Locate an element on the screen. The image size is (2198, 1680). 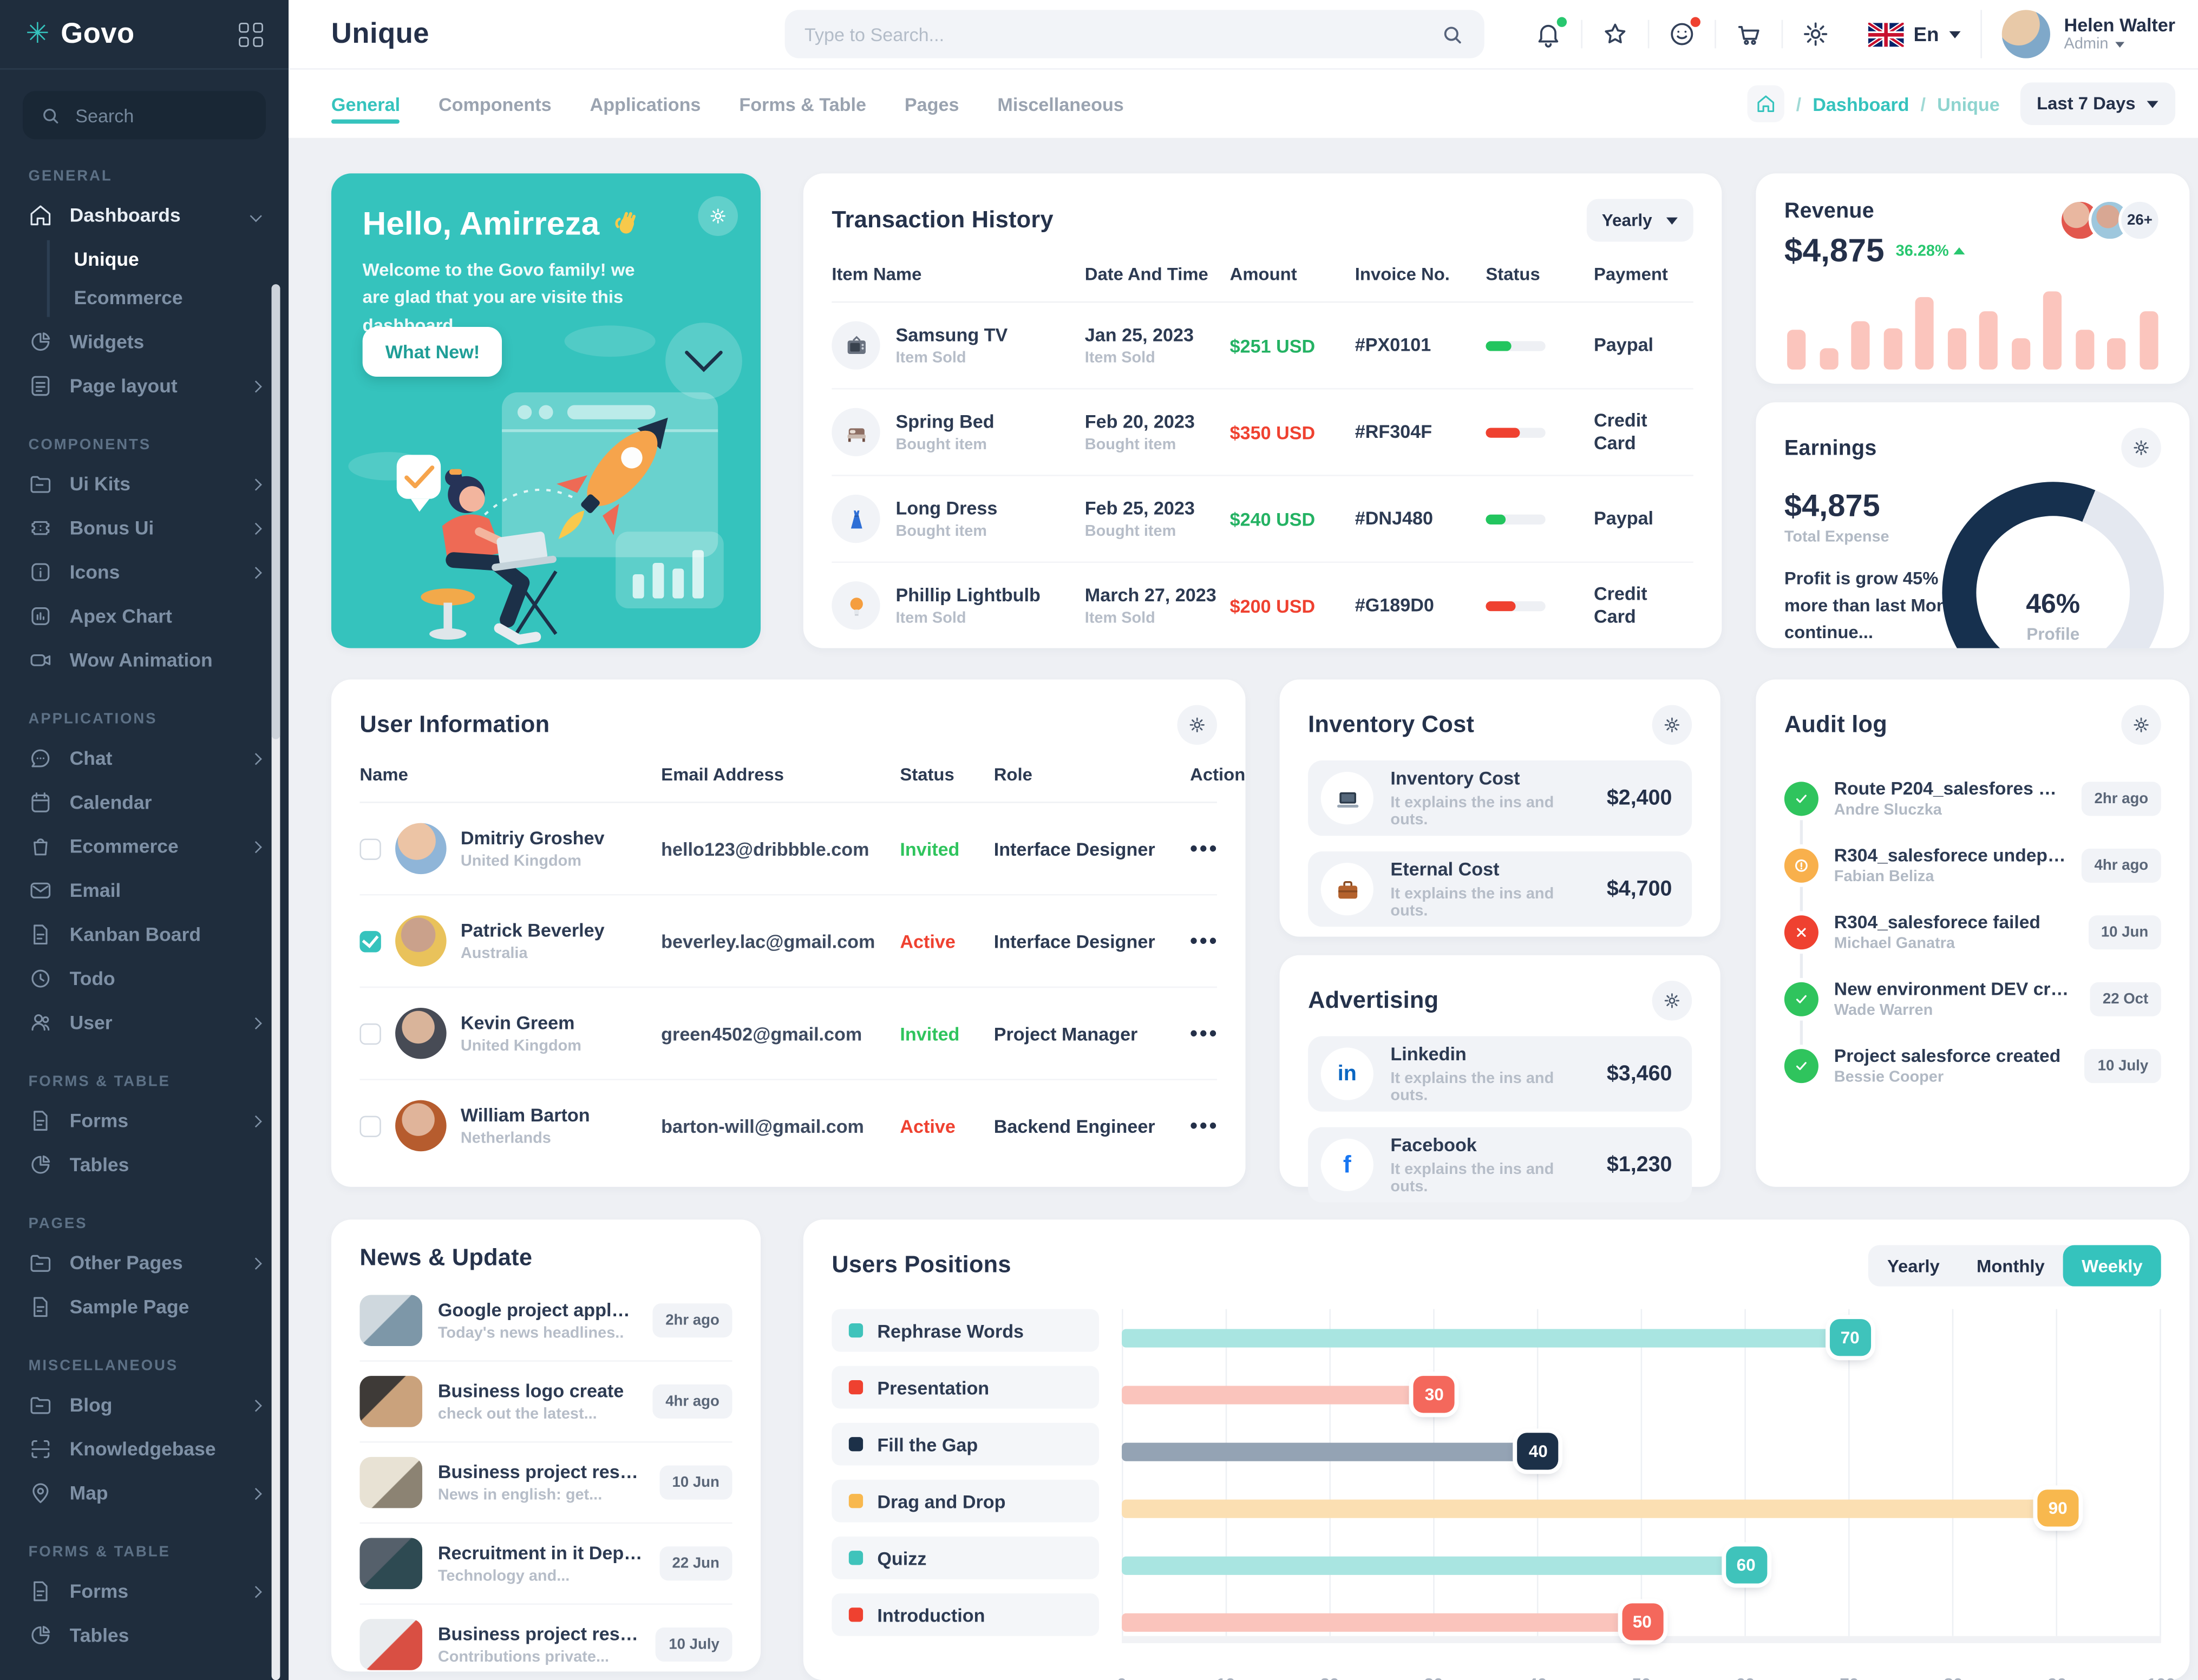
status-progress is located at coordinates (1516, 519).